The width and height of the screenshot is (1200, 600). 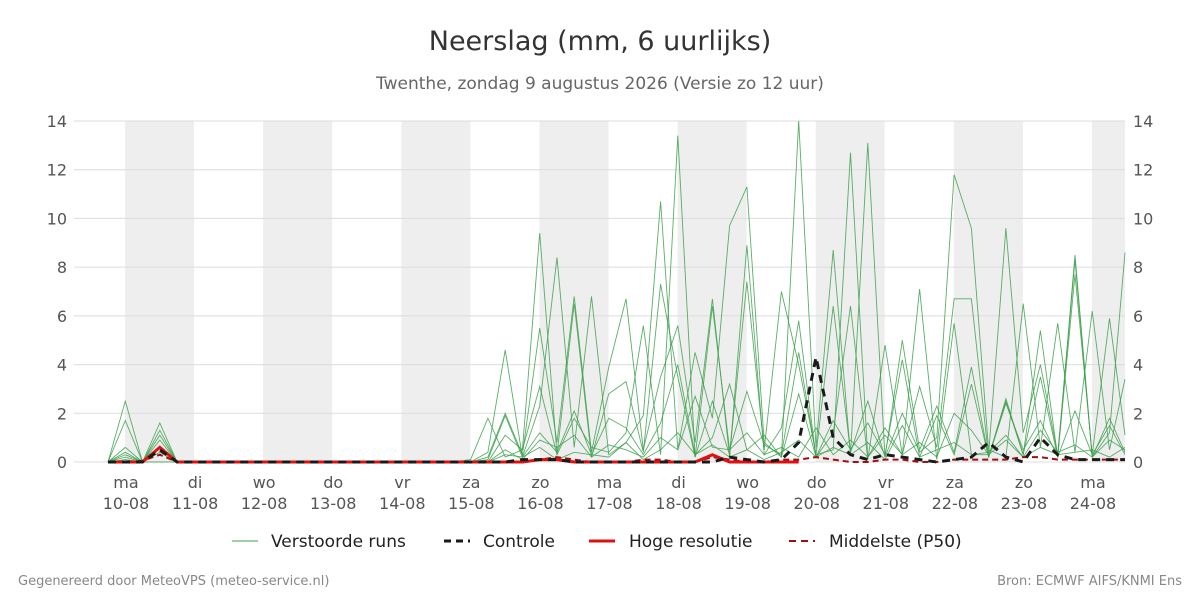 What do you see at coordinates (1143, 218) in the screenshot?
I see `y-tick-right-5: 10` at bounding box center [1143, 218].